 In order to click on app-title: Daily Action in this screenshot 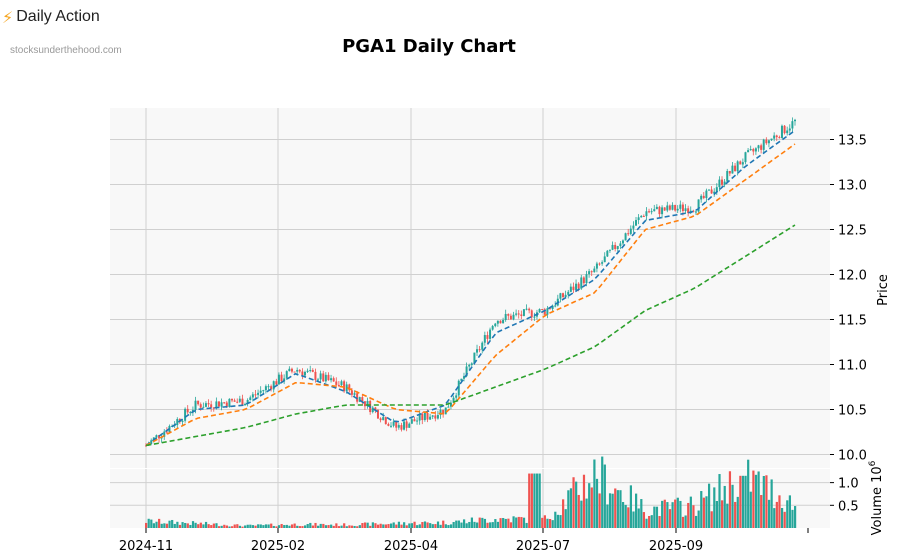, I will do `click(58, 16)`.